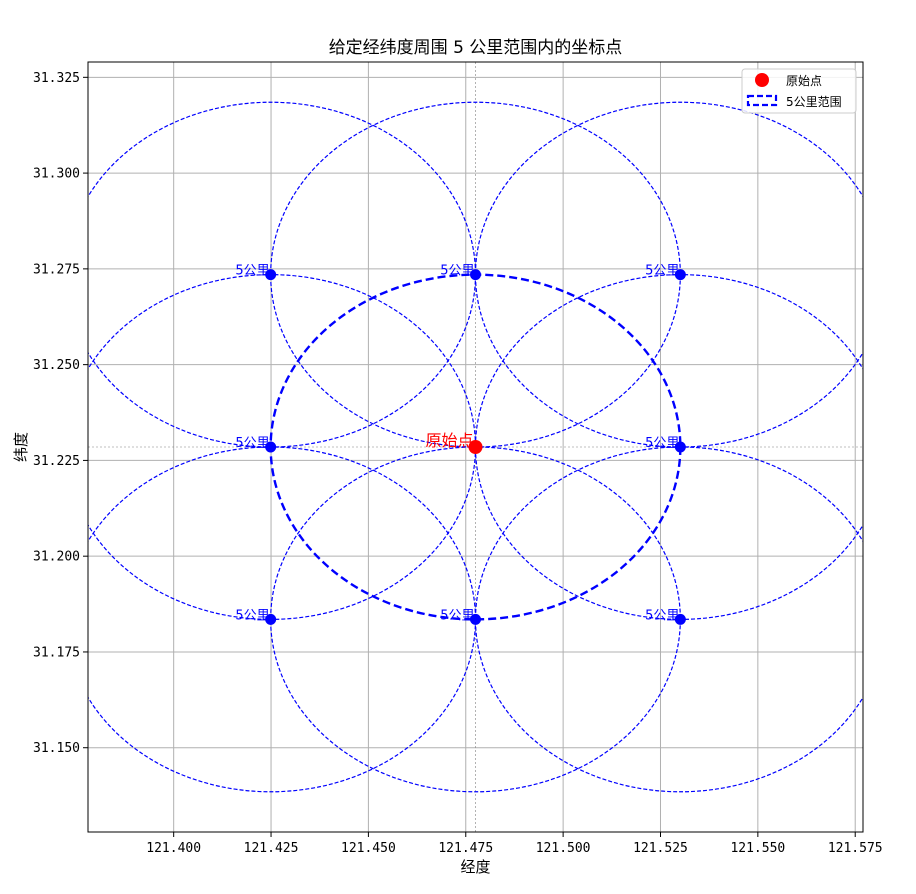  What do you see at coordinates (368, 848) in the screenshot?
I see `x-tick-label: 121.450` at bounding box center [368, 848].